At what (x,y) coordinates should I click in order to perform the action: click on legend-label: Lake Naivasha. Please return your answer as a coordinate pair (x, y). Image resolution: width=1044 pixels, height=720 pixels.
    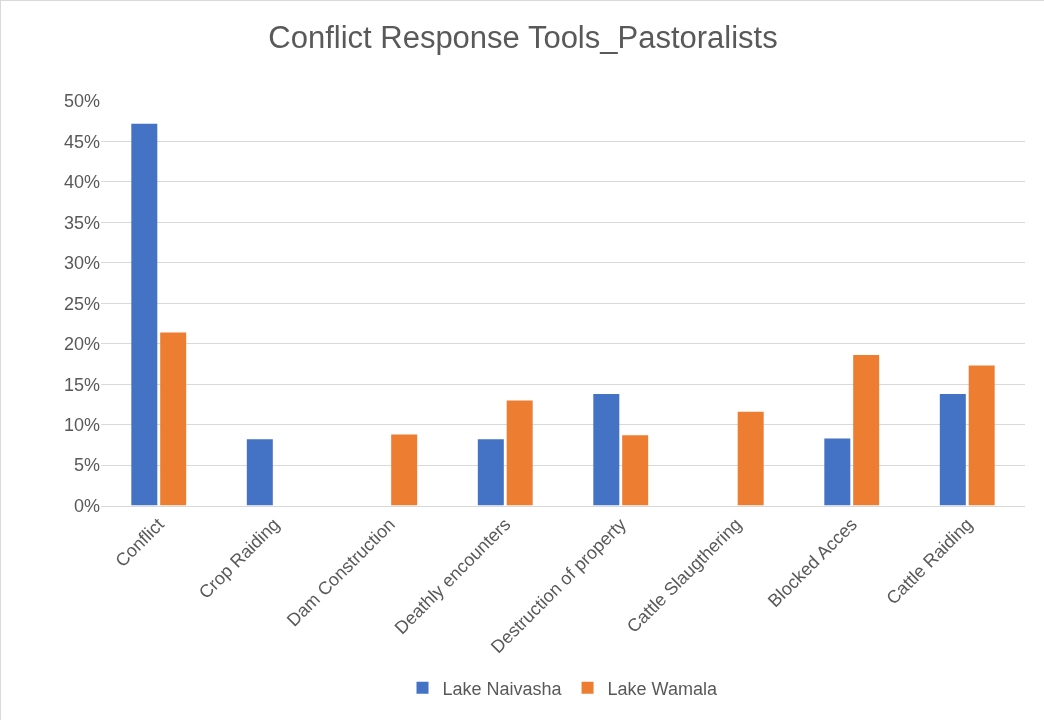
    Looking at the image, I should click on (502, 688).